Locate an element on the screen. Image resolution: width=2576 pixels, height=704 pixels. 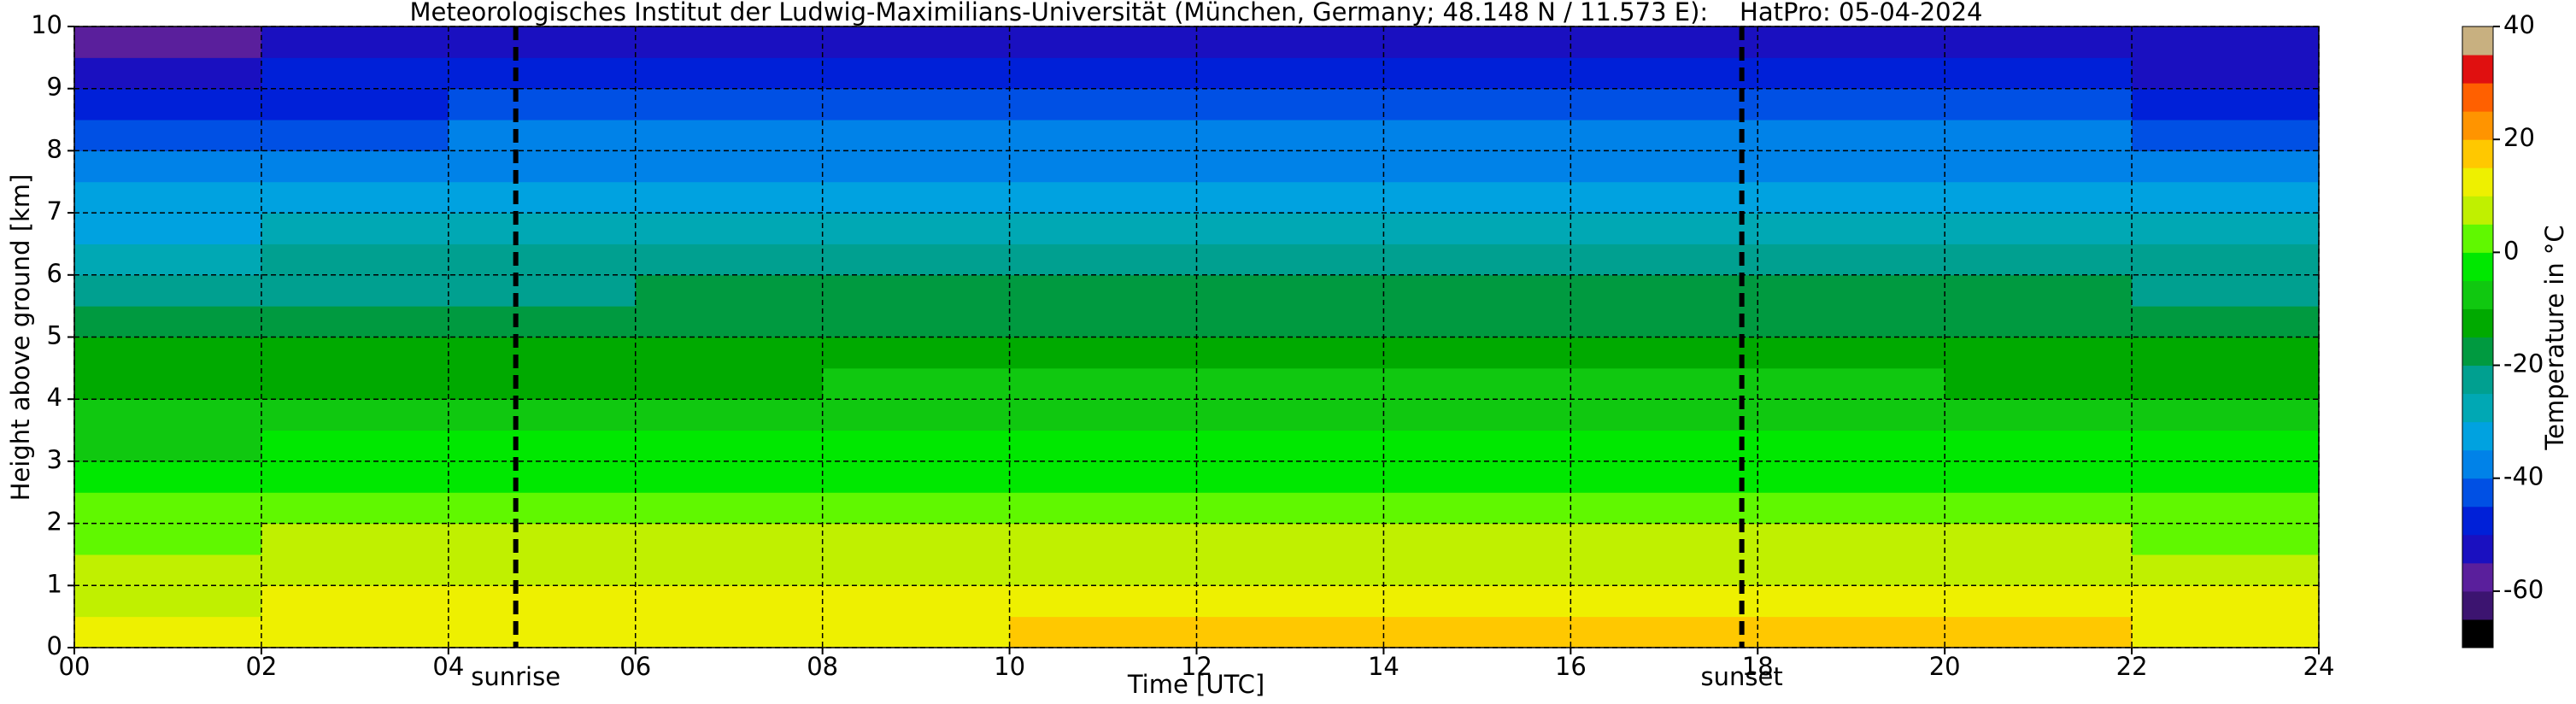
annotation-label: sunrise is located at coordinates (515, 676).